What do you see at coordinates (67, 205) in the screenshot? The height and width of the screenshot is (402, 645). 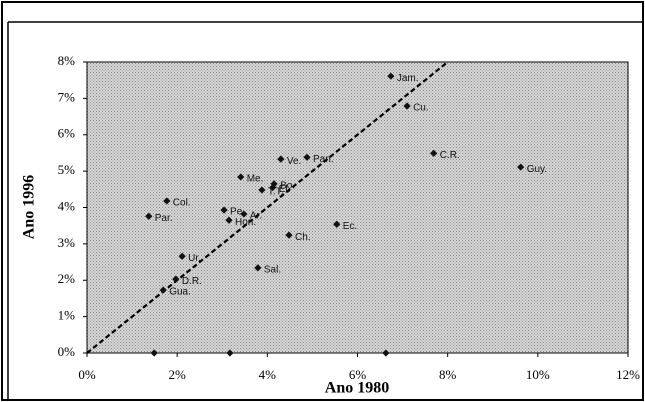 I see `y-tick-label: 4%` at bounding box center [67, 205].